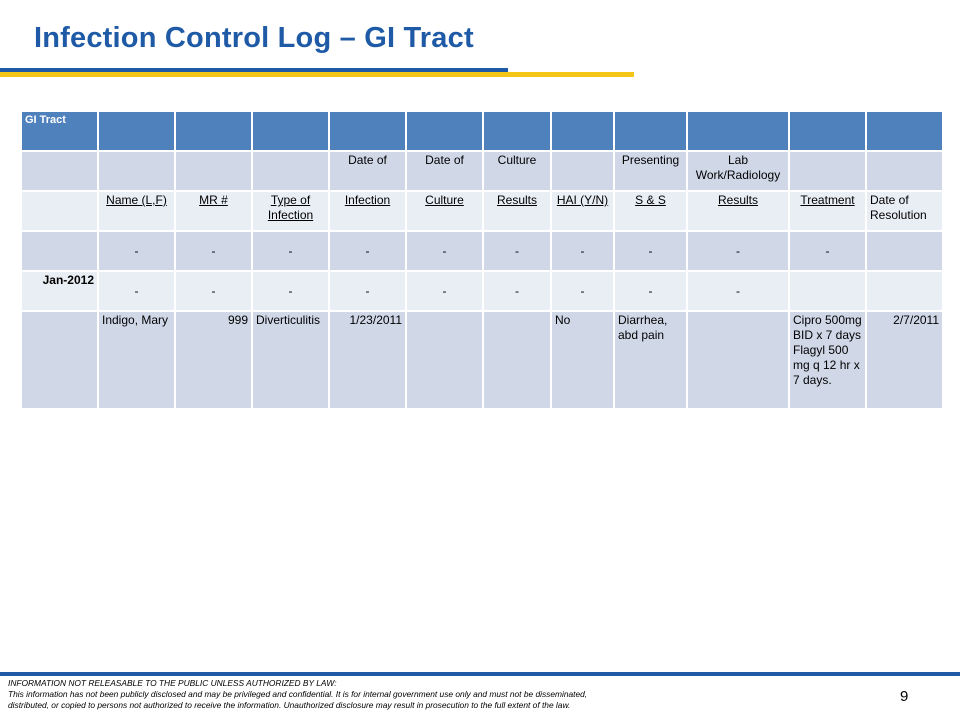  What do you see at coordinates (738, 360) in the screenshot?
I see `lab-results` at bounding box center [738, 360].